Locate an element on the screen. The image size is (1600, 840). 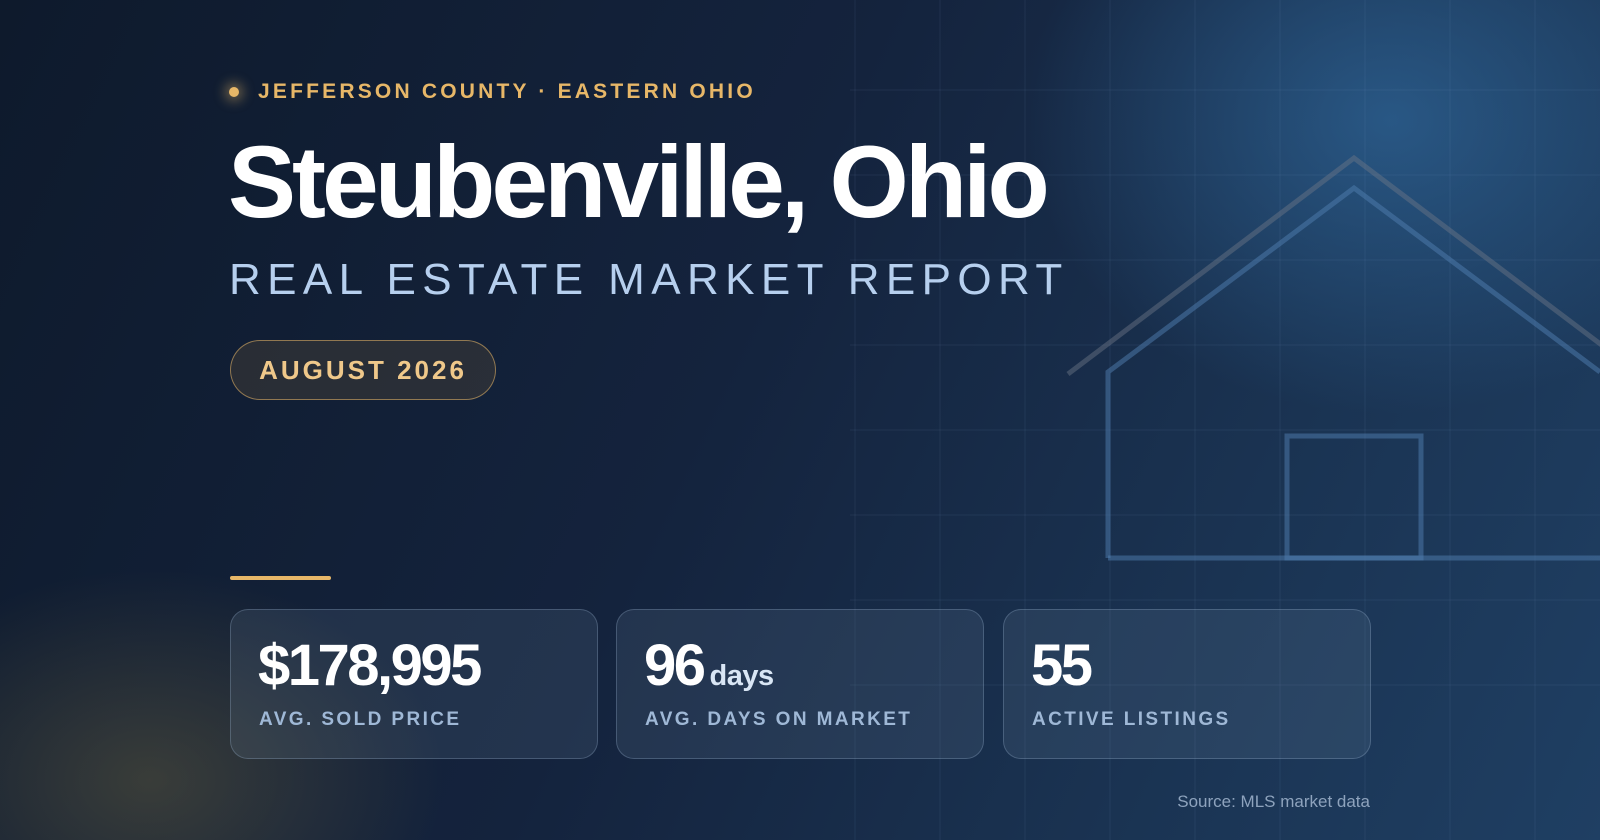
source-note: Source: MLS market data is located at coordinates (1273, 801).